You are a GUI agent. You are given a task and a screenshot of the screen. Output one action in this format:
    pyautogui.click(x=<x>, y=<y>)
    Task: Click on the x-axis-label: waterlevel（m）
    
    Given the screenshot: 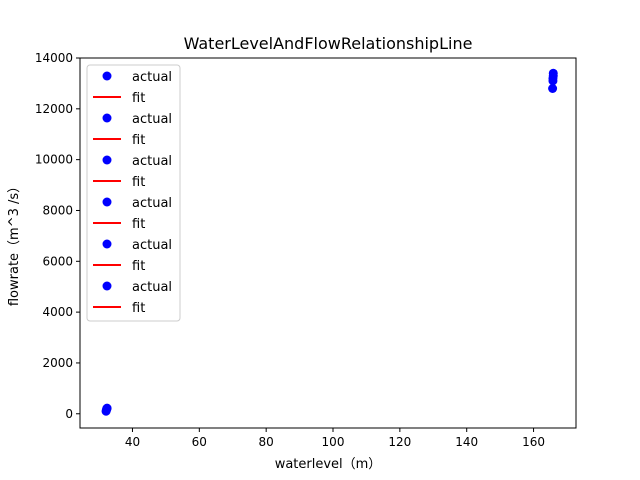 What is the action you would take?
    pyautogui.click(x=328, y=464)
    